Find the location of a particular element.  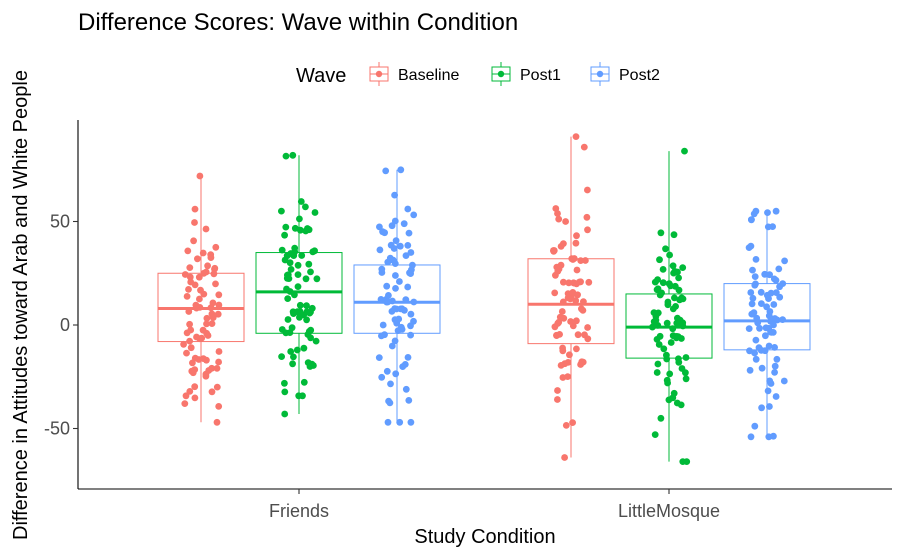

legend-key-point is located at coordinates (501, 74).